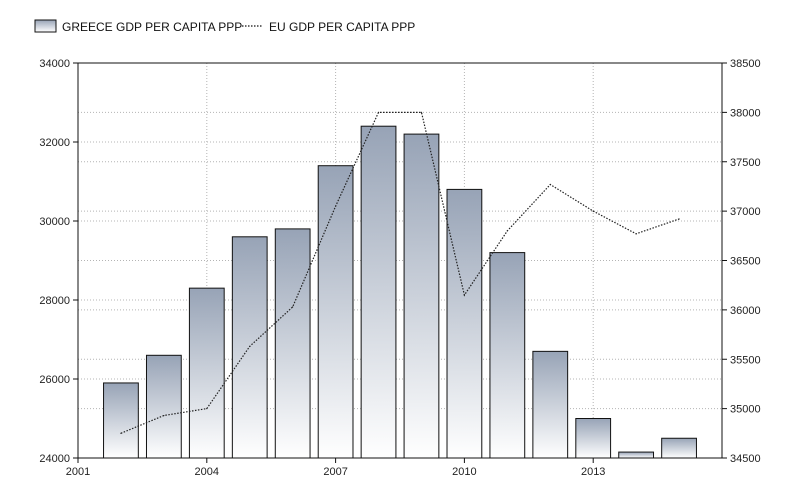 This screenshot has width=800, height=500. I want to click on tick-label-right: 36000, so click(745, 311).